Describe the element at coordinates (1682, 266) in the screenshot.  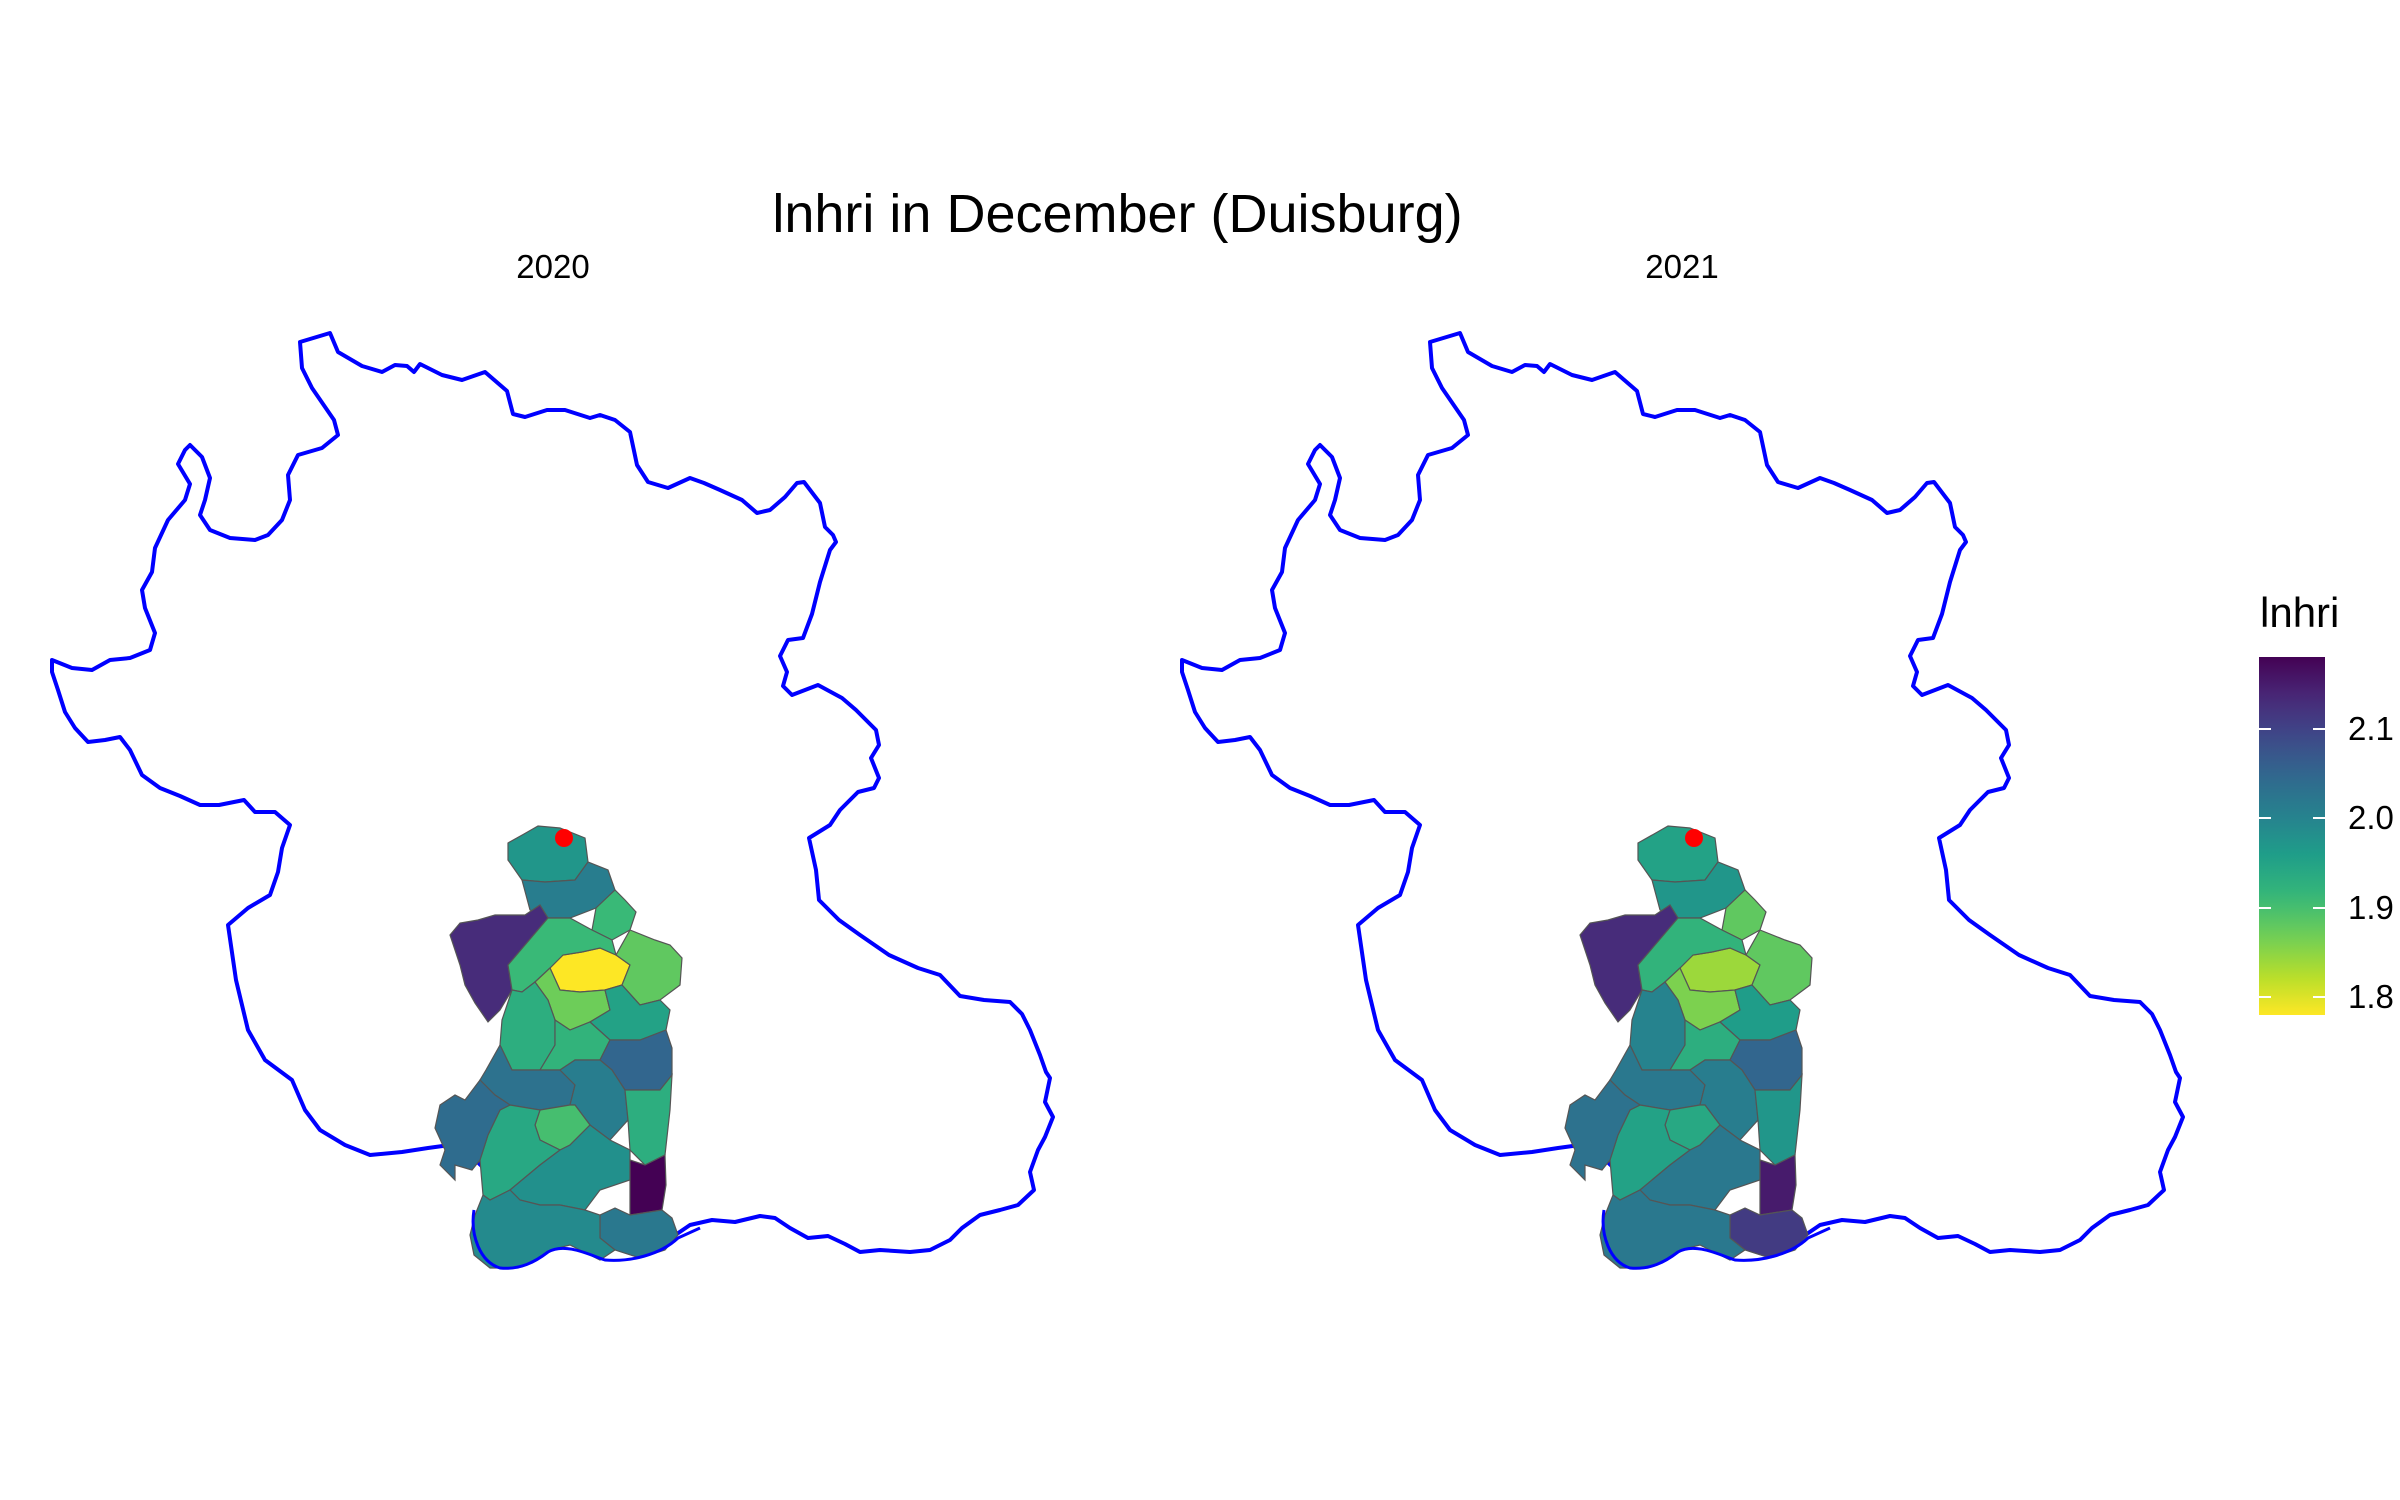
I see `facet-label-2021: 2021` at that location.